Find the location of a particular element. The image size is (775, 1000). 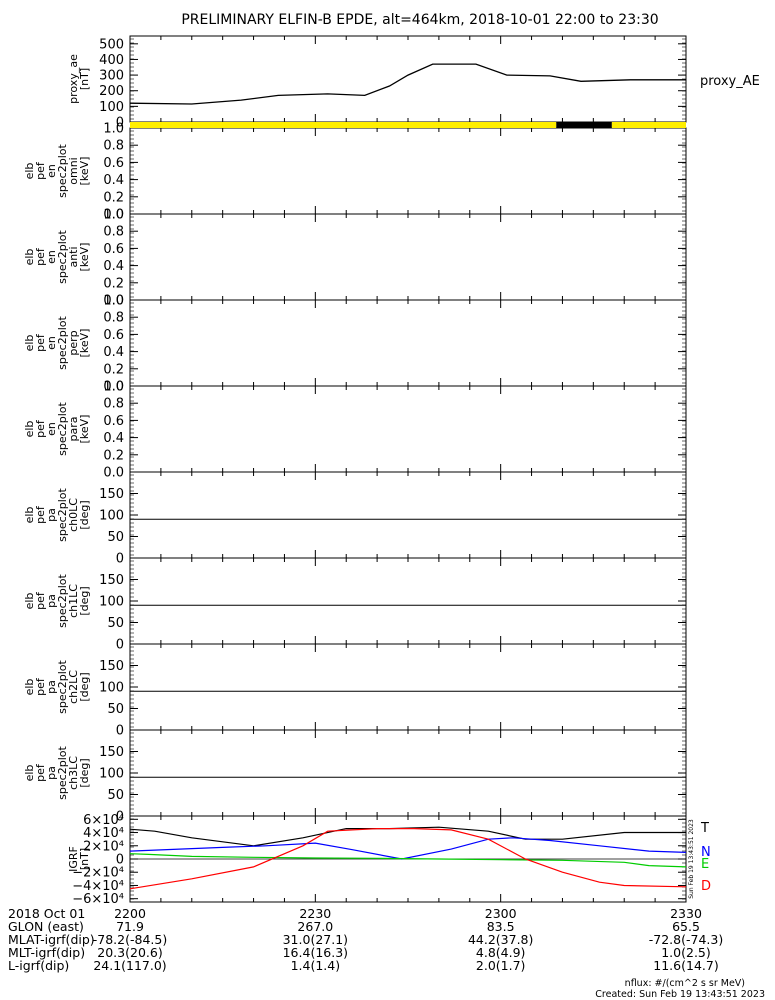

y-tick-label: 200 is located at coordinates (111, 91).